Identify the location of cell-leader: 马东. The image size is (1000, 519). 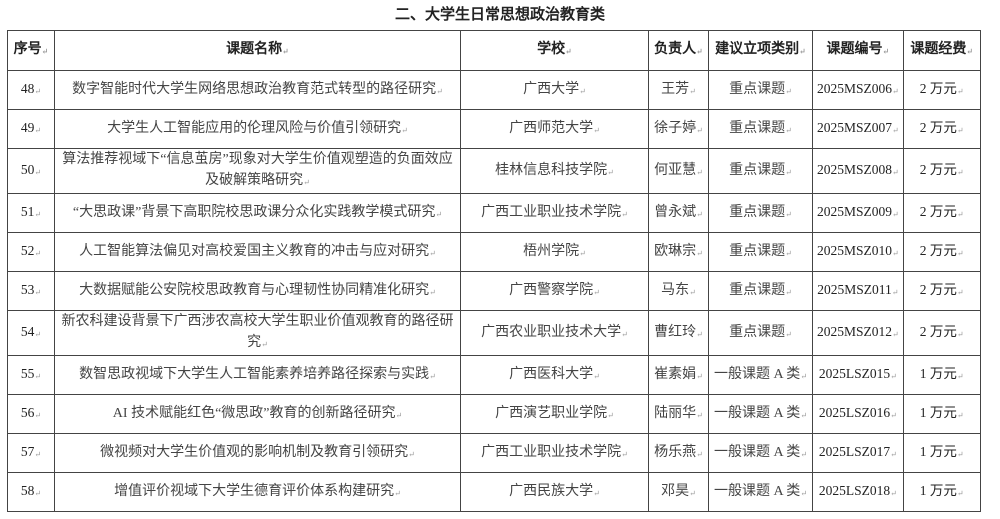
(678, 291).